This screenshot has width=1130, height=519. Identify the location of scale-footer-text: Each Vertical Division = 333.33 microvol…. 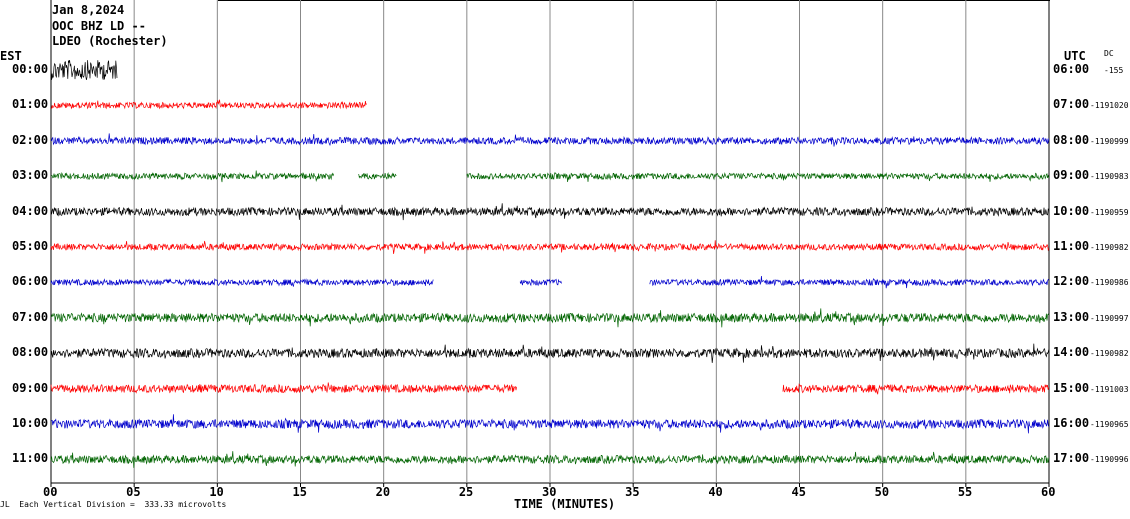
(123, 504).